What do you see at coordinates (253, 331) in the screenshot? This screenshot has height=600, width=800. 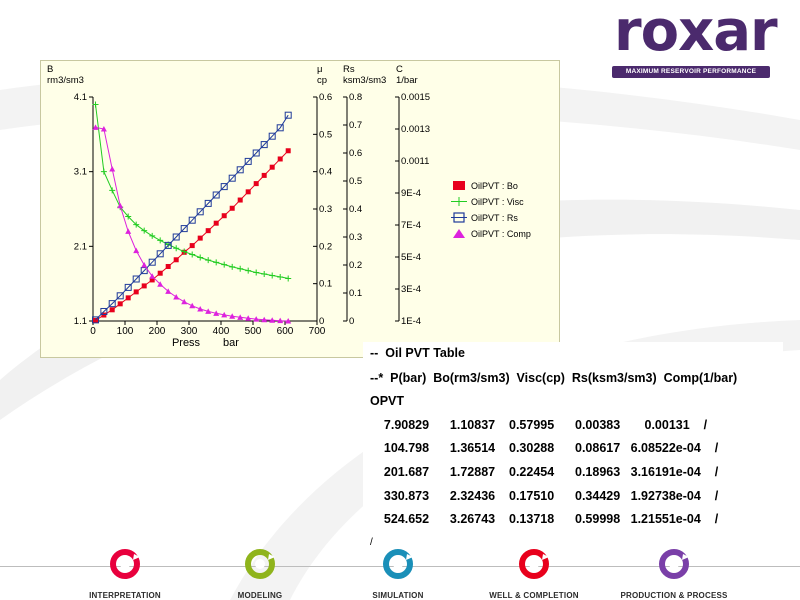 I see `x-tick-label: 500` at bounding box center [253, 331].